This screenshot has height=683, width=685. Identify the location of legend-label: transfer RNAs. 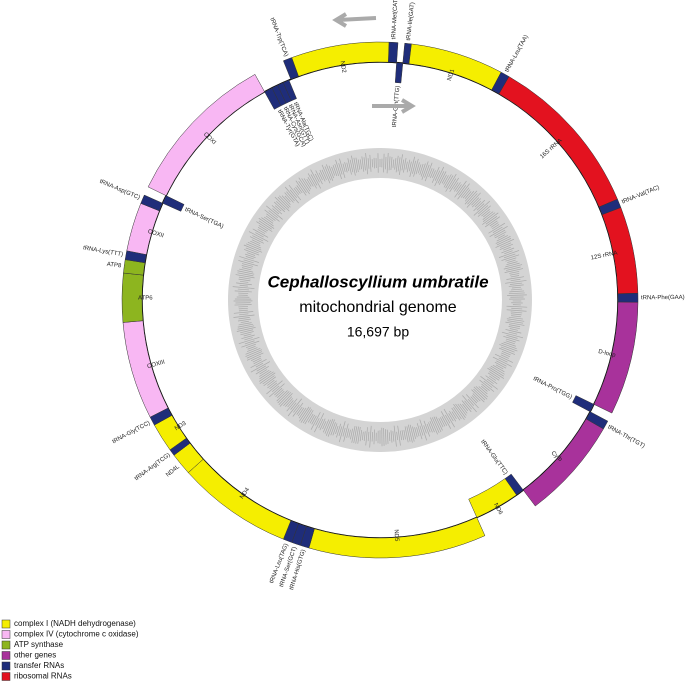
(39, 665).